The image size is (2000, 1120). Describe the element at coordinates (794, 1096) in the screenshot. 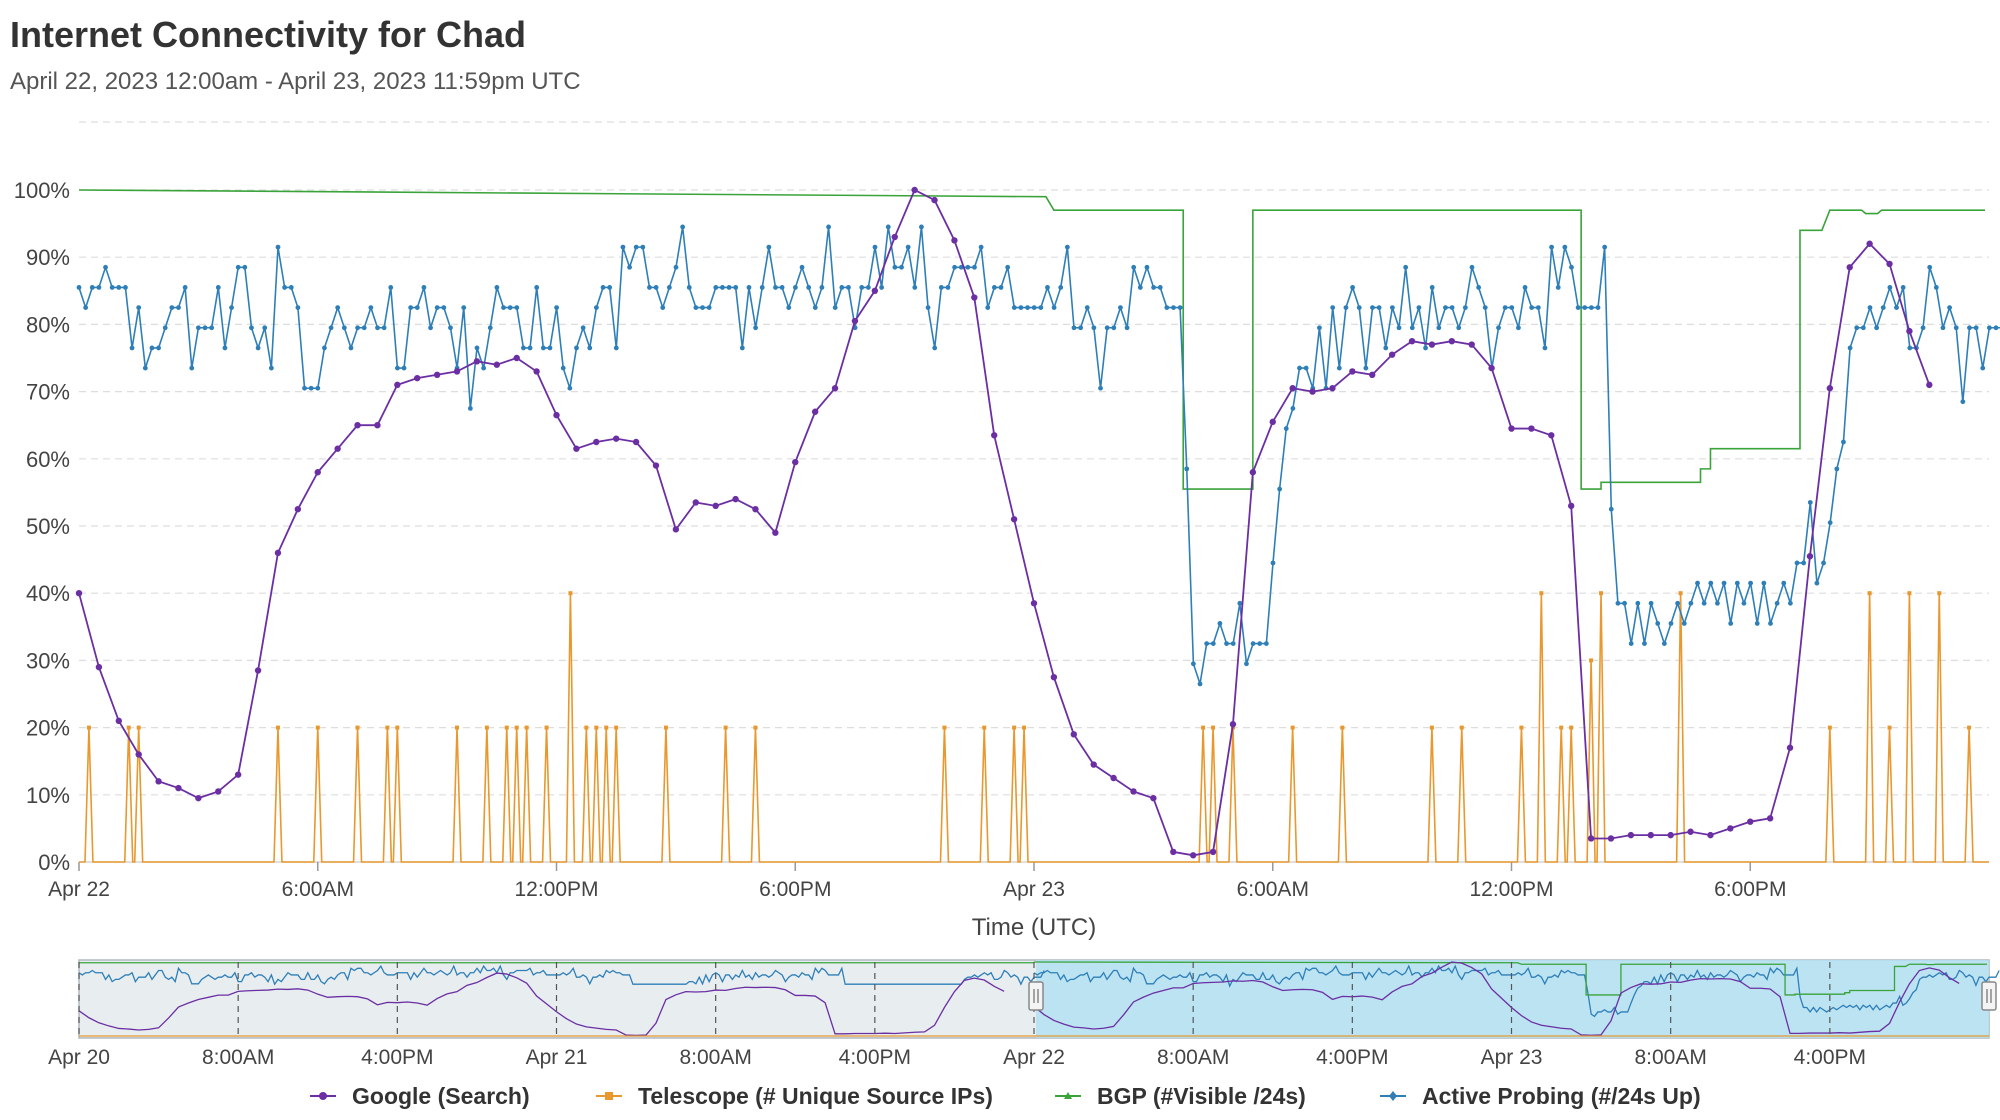

I see `legend-item: Telescope (# Unique Source IPs)` at that location.